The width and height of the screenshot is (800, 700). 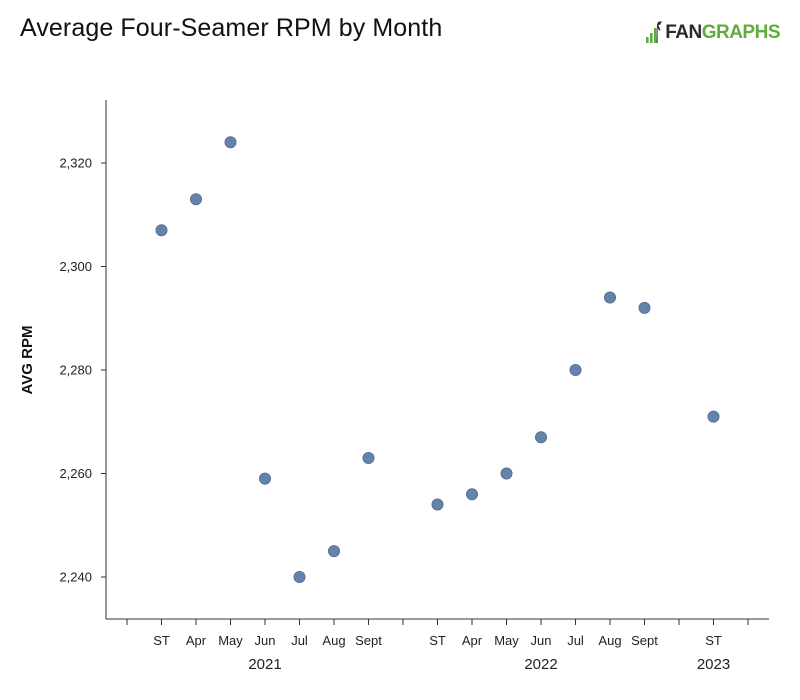 I want to click on y-tick-label: 2,300, so click(x=75, y=266).